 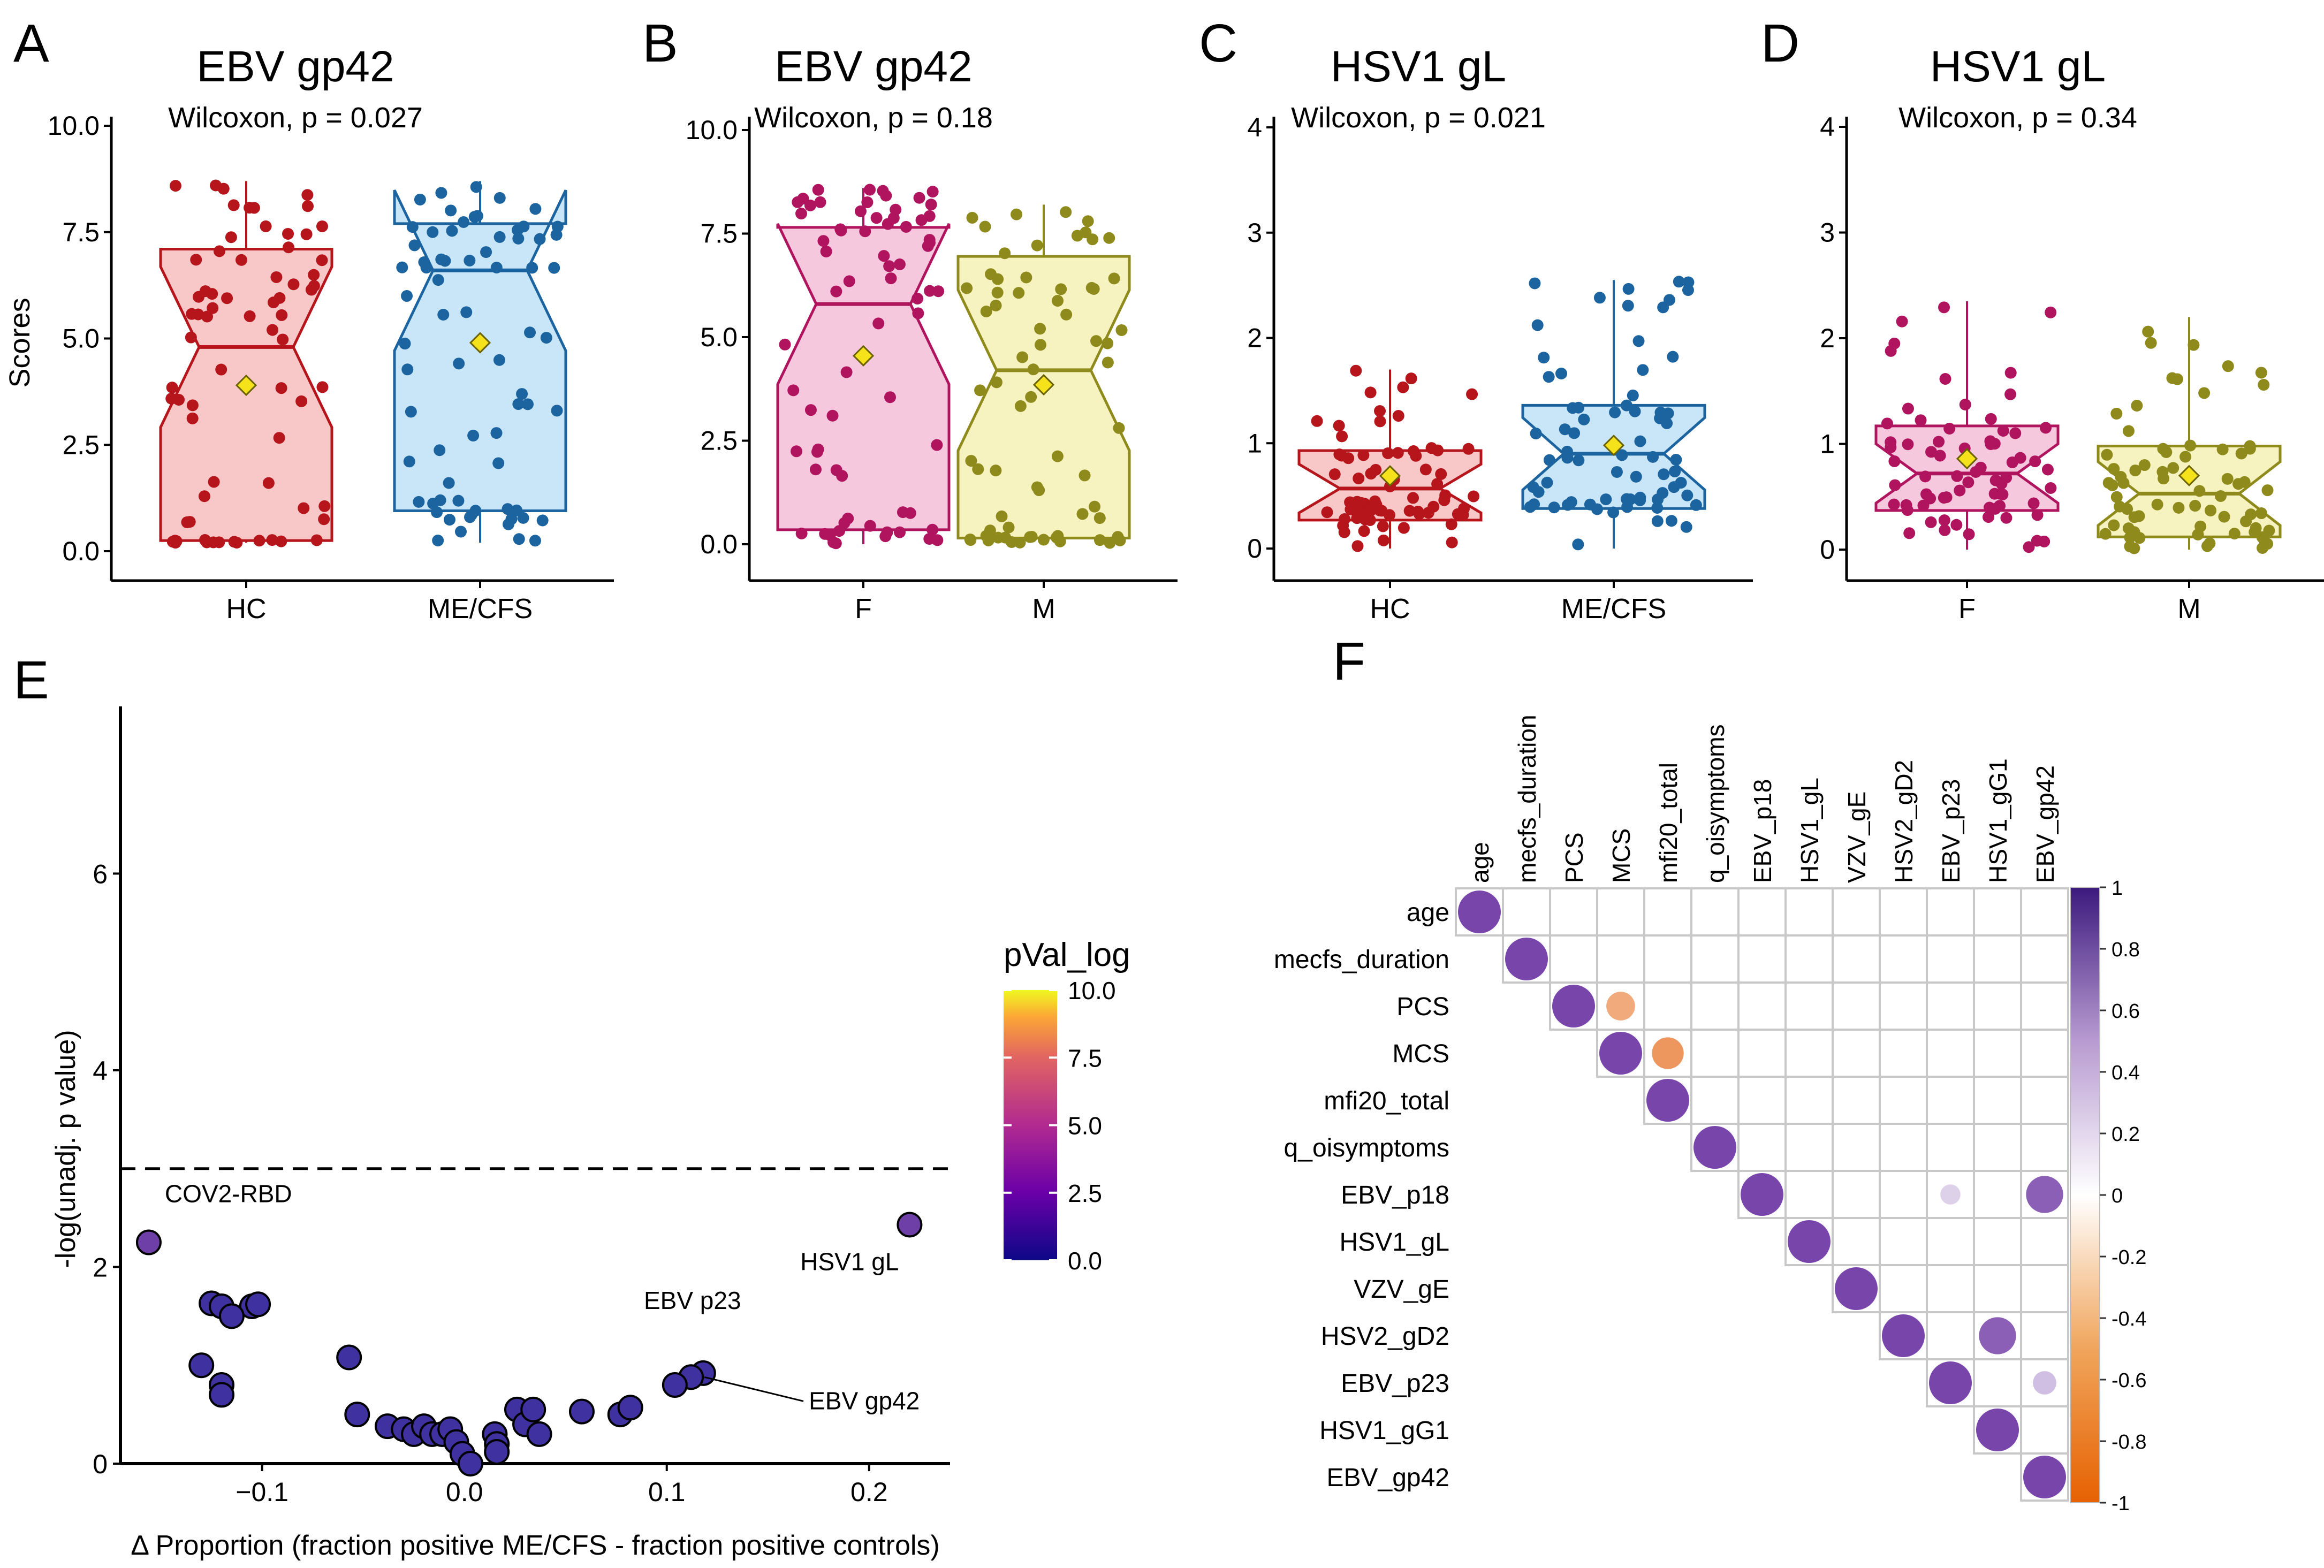 I want to click on colorbar-tick-label: 0.2, so click(x=2126, y=1134).